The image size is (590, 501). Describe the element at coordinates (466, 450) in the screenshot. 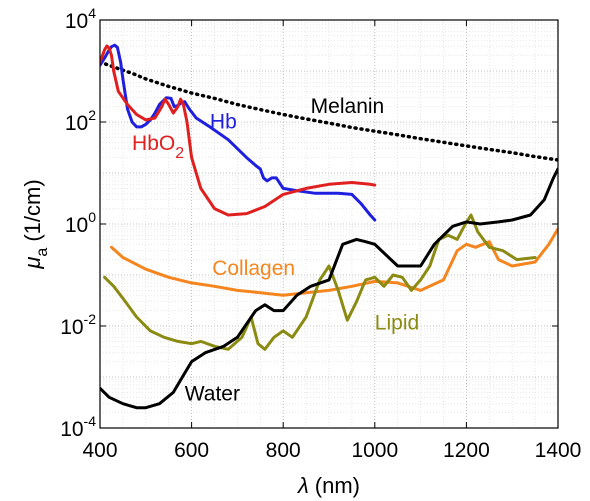

I see `x-tick-label: 1200` at that location.